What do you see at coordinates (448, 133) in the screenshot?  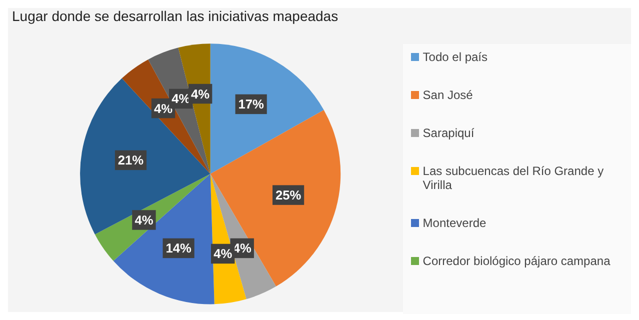 I see `legend-label: Sarapiquí` at bounding box center [448, 133].